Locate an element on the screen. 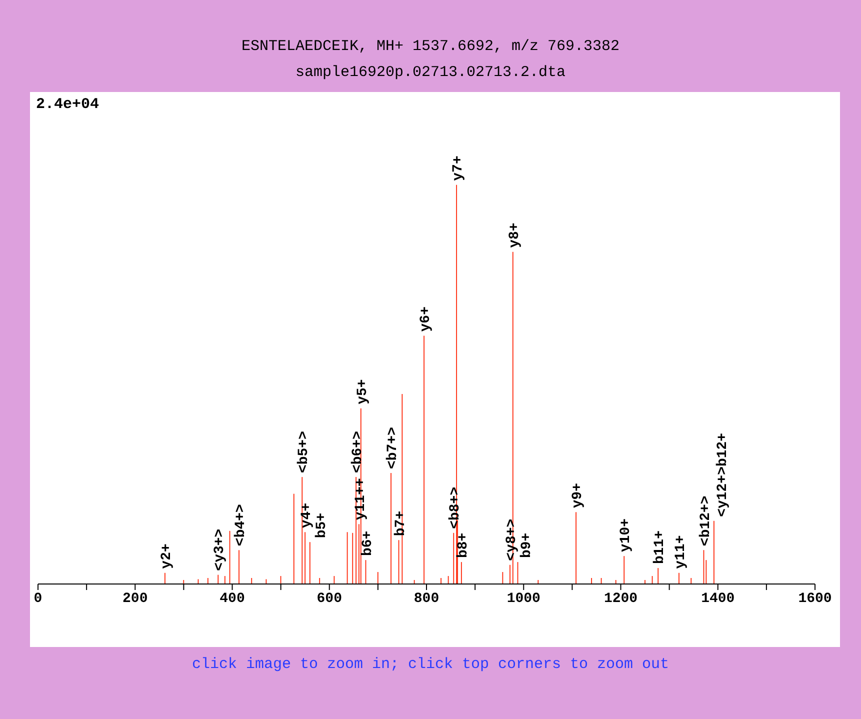 The height and width of the screenshot is (719, 861). annotation: y11++ is located at coordinates (361, 499).